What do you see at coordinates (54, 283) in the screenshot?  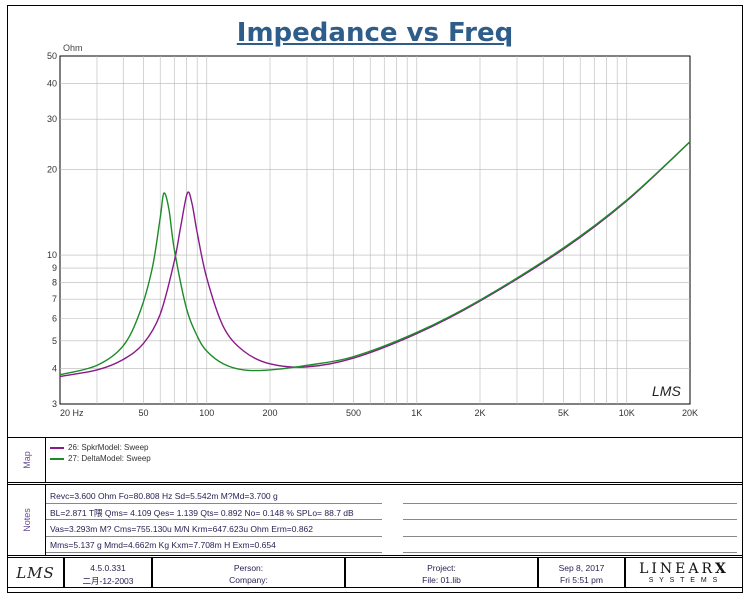 I see `y-tick-label: 8` at bounding box center [54, 283].